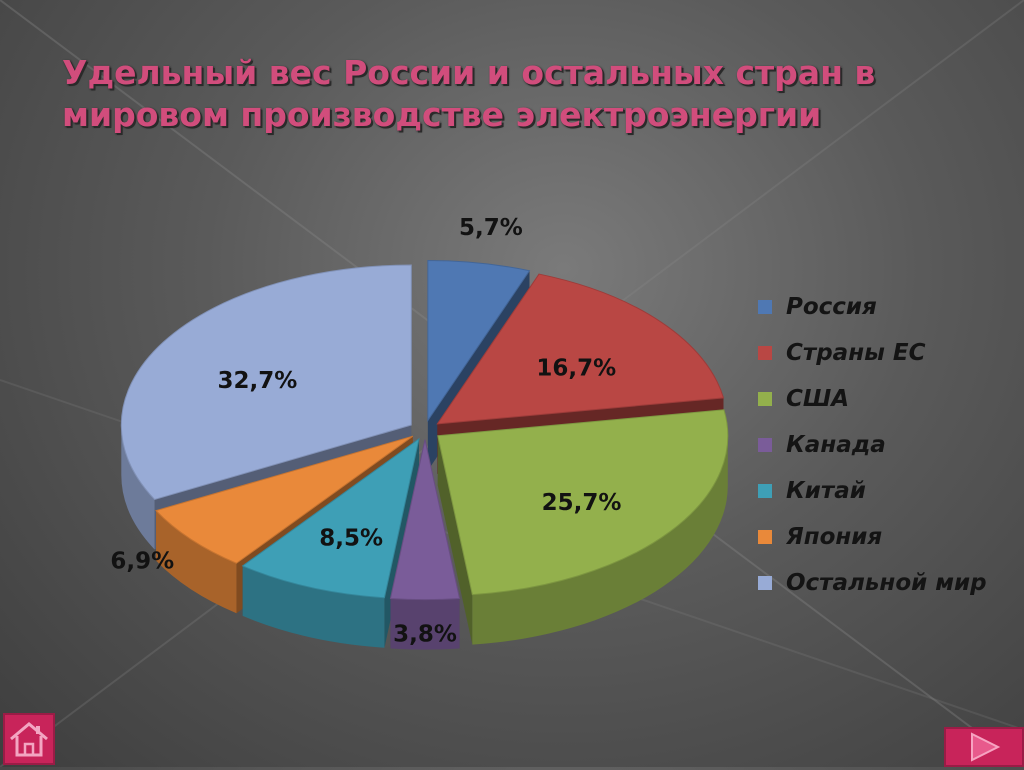  I want to click on data-label-rest: 32,7%, so click(258, 381).